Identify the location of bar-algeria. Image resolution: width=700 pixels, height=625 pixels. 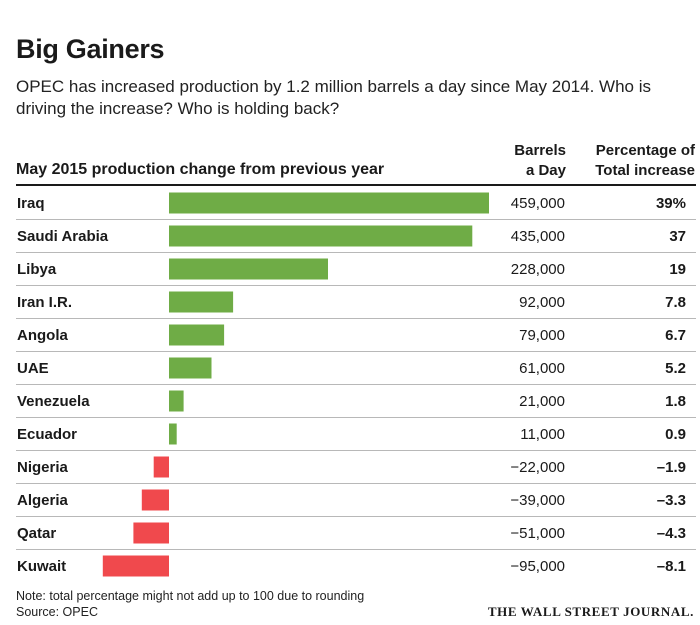
(155, 500).